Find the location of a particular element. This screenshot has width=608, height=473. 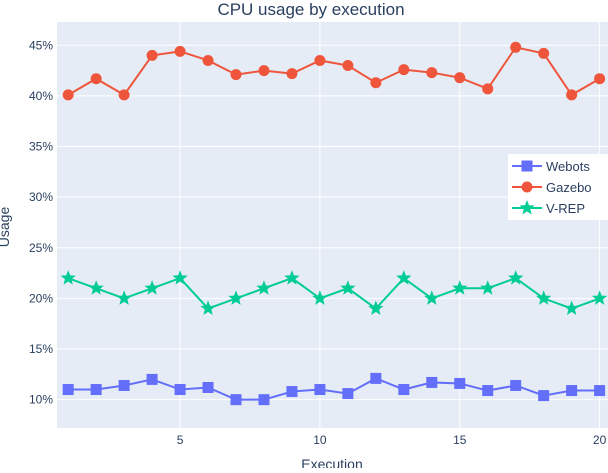

y-tick-label: 35% is located at coordinates (41, 147).